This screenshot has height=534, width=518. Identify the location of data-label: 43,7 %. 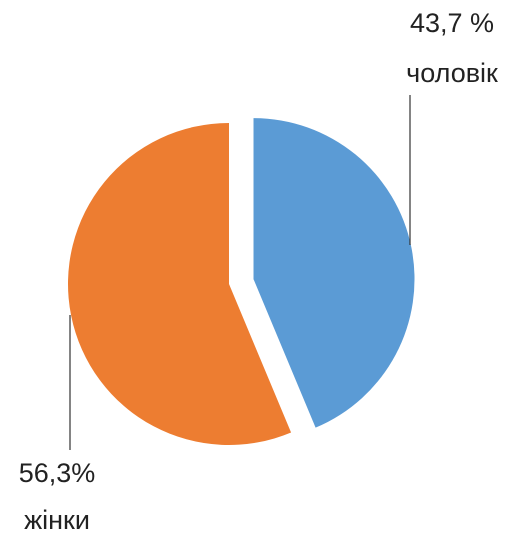
(452, 23).